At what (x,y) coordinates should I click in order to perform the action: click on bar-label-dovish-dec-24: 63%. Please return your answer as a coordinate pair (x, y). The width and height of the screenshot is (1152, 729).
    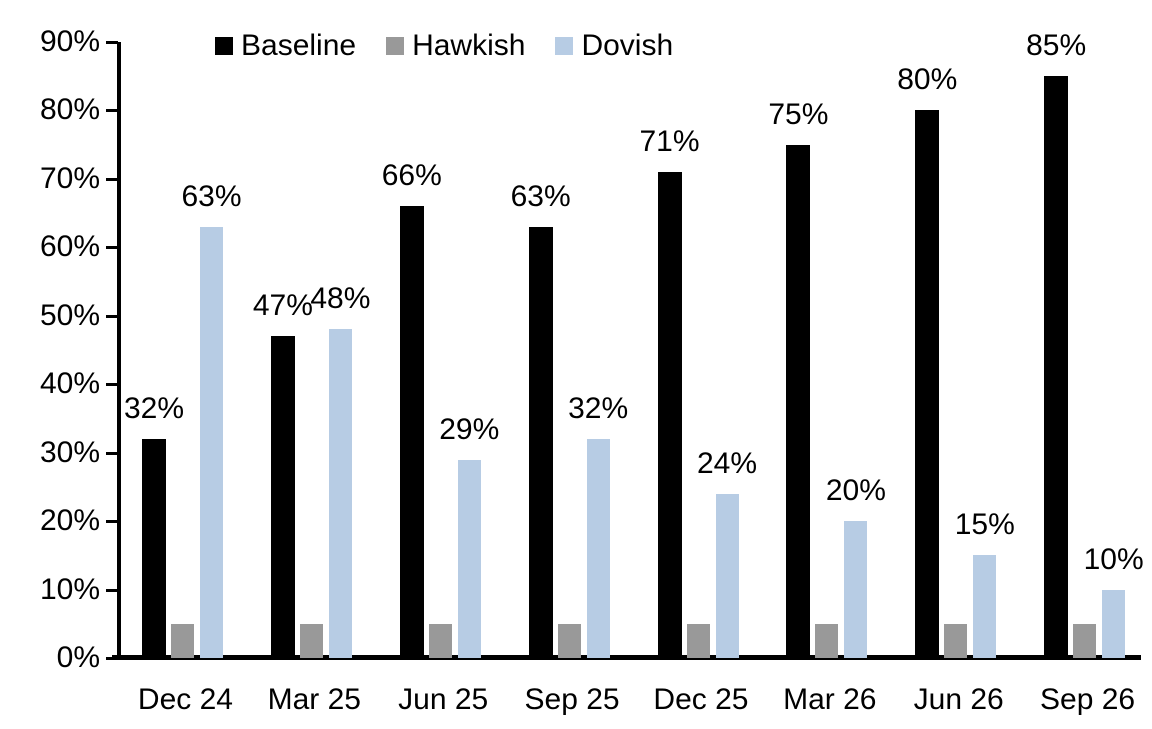
    Looking at the image, I should click on (211, 196).